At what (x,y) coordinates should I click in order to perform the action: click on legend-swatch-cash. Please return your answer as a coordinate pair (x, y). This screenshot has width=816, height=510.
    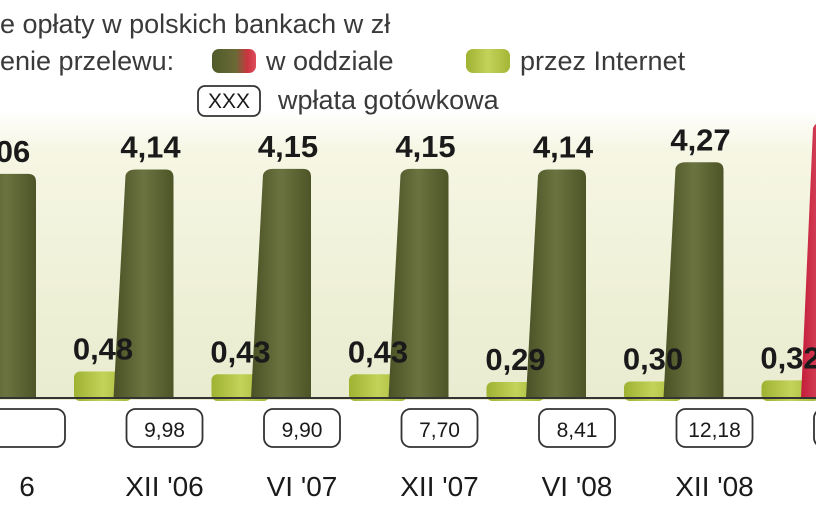
    Looking at the image, I should click on (229, 101).